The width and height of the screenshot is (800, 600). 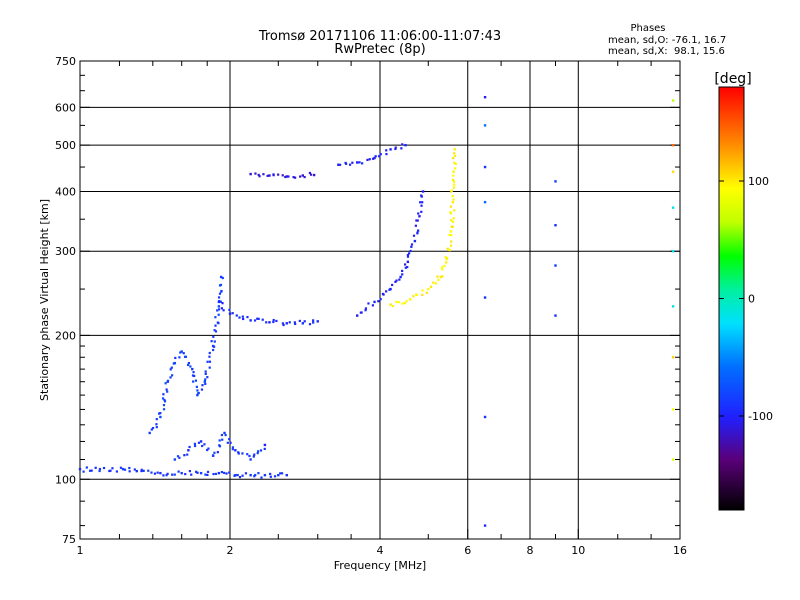 I want to click on y-tick-label: 400, so click(x=65, y=191).